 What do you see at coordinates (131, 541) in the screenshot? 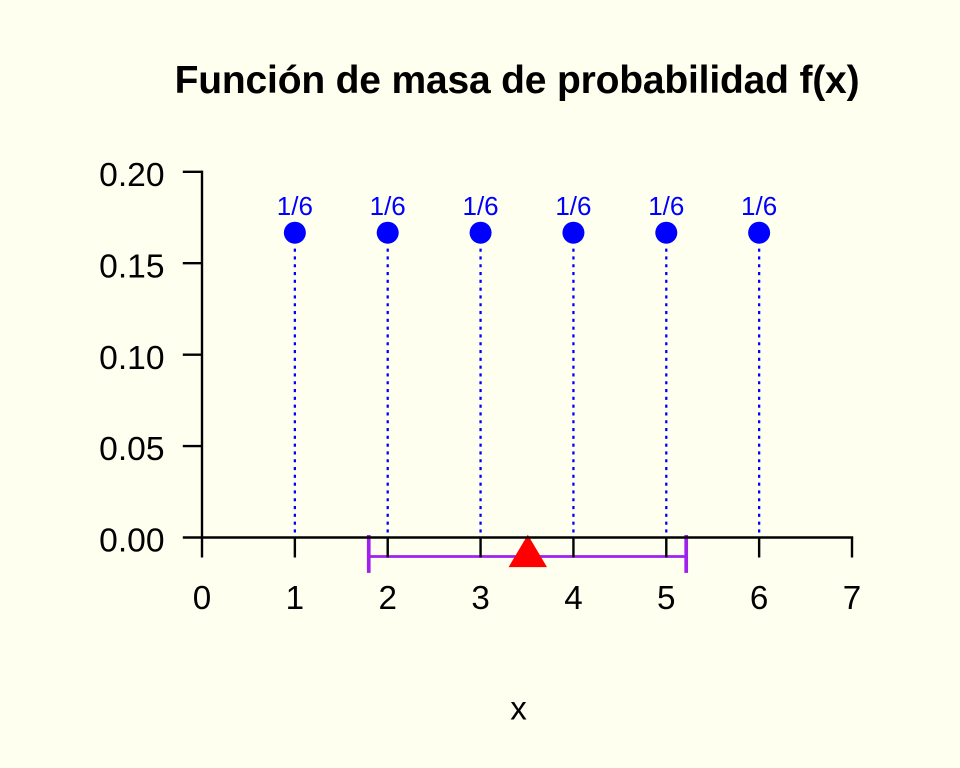
I see `svg-text: 0.00` at bounding box center [131, 541].